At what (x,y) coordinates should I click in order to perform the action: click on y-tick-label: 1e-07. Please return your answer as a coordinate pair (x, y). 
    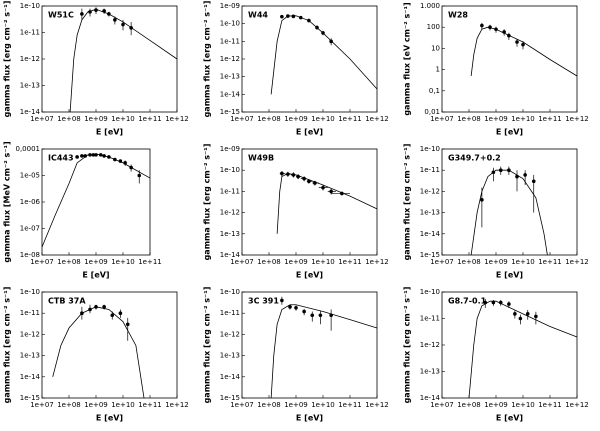
    Looking at the image, I should click on (30, 229).